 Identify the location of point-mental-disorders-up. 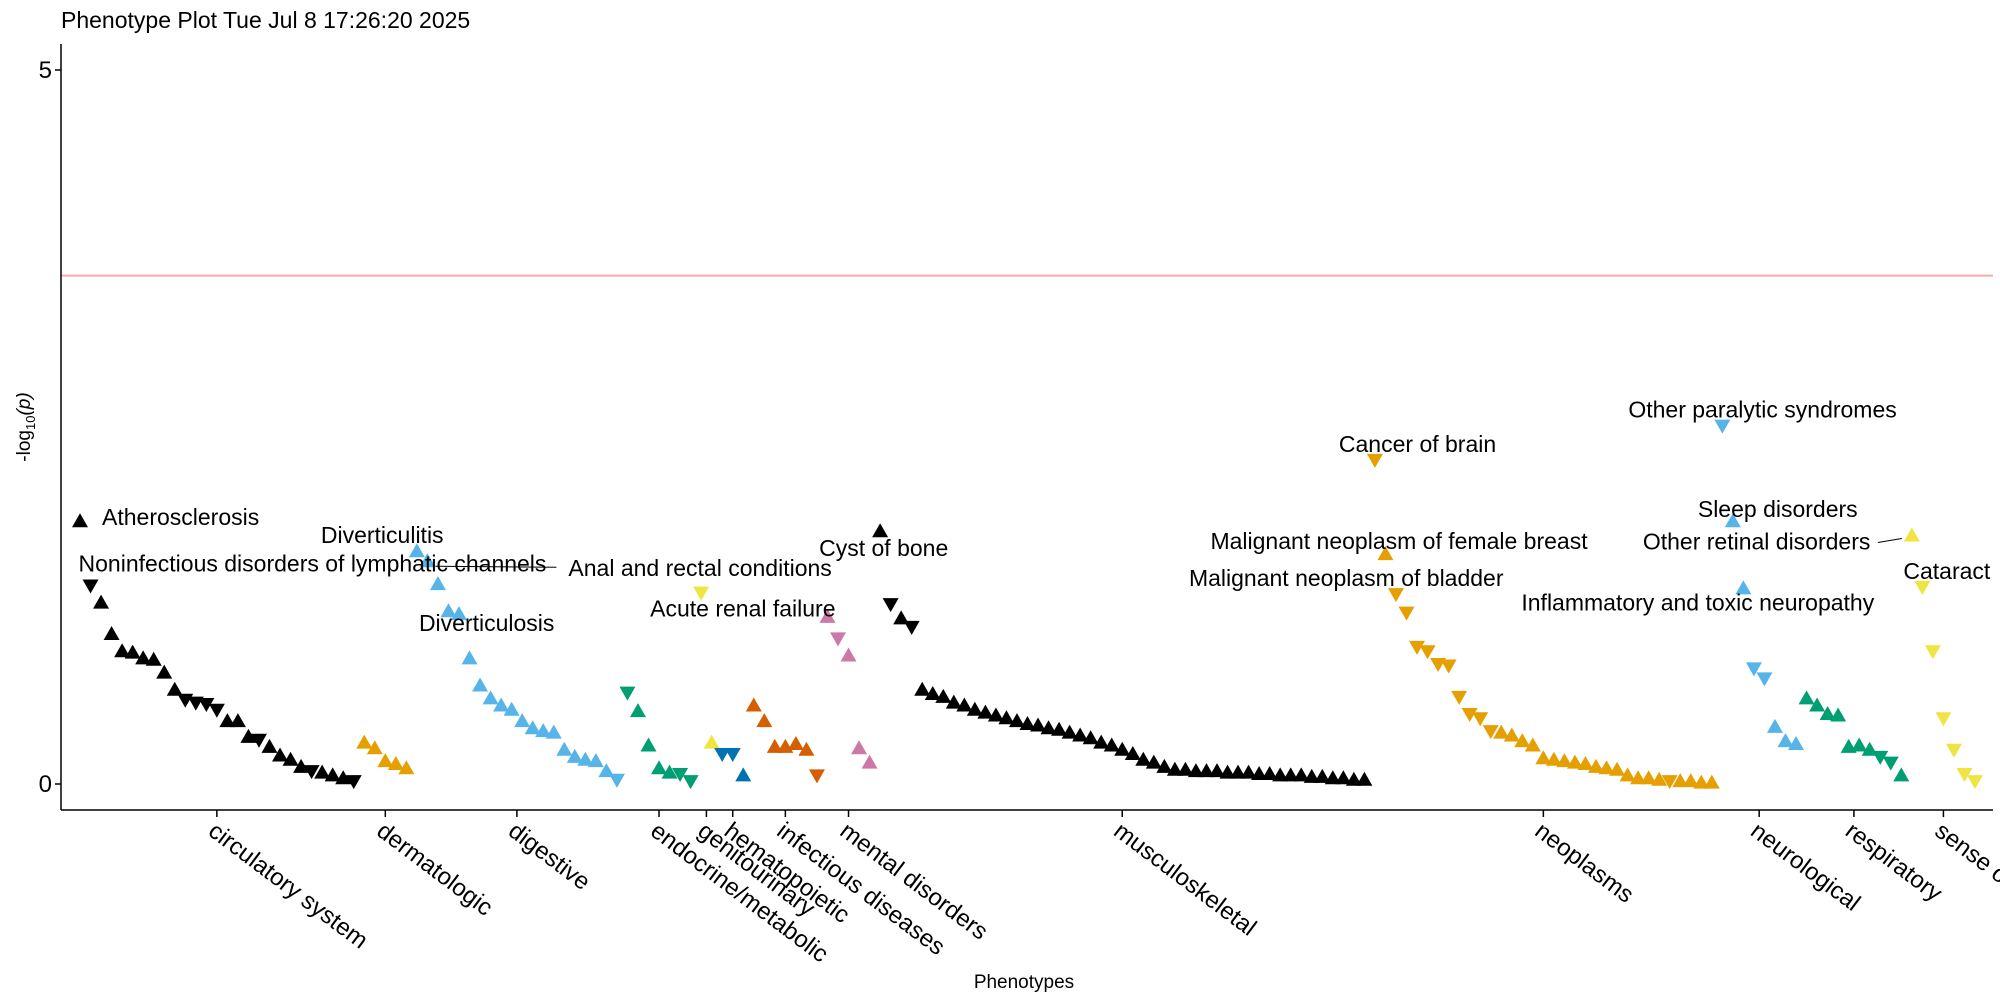
(827, 615).